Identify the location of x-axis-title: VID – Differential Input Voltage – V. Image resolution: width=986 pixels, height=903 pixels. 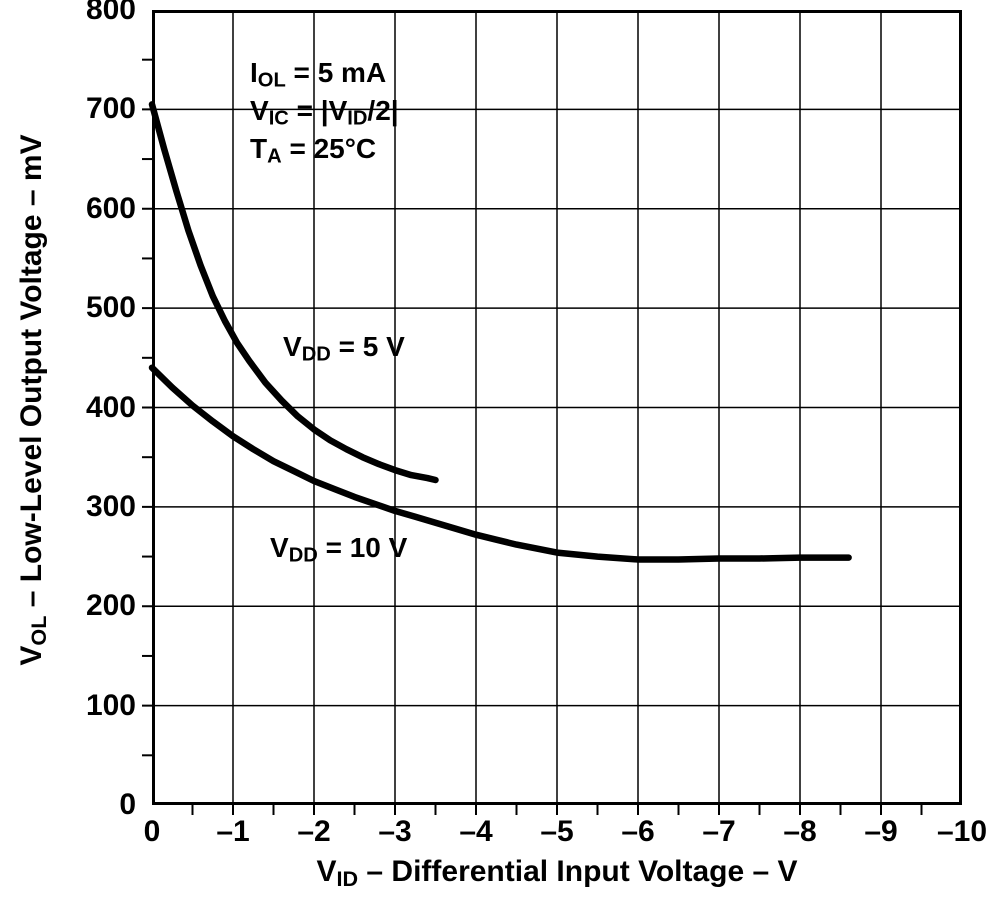
(557, 873).